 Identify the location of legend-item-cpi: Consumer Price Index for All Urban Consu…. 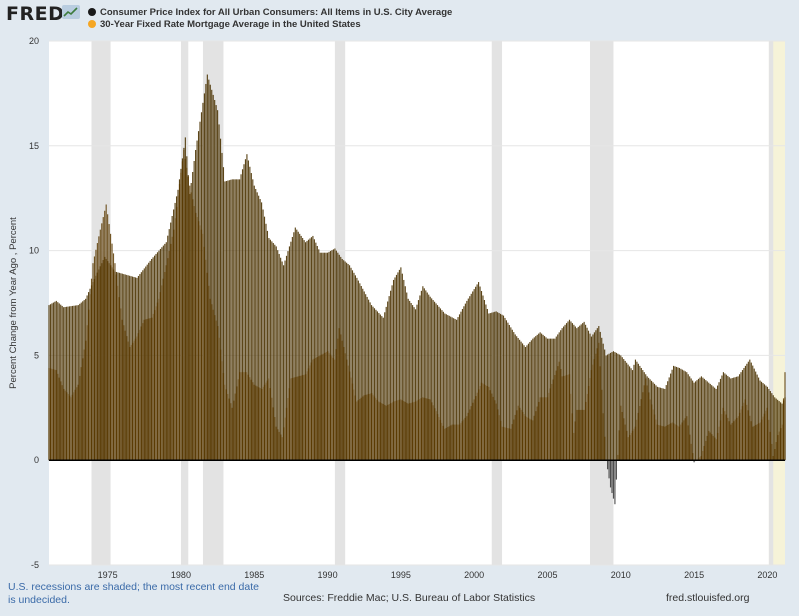
(270, 12).